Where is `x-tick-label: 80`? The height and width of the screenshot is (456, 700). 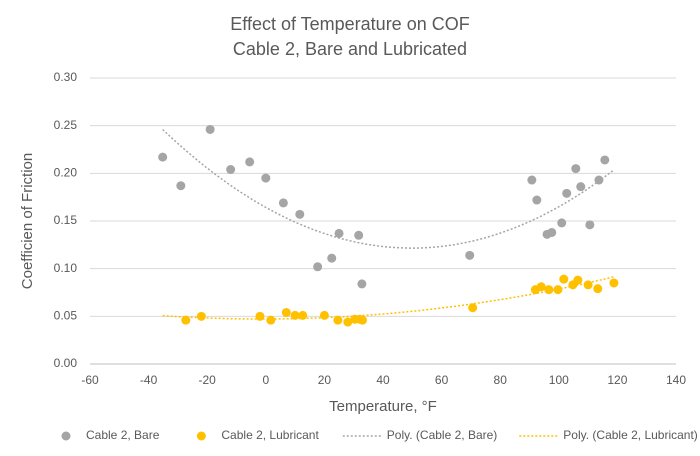
x-tick-label: 80 is located at coordinates (501, 380).